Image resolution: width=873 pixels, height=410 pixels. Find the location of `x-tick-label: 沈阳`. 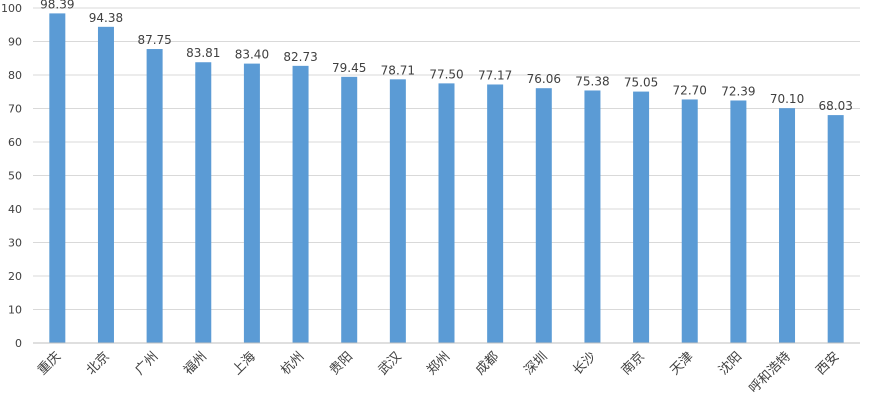

x-tick-label: 沈阳 is located at coordinates (730, 363).